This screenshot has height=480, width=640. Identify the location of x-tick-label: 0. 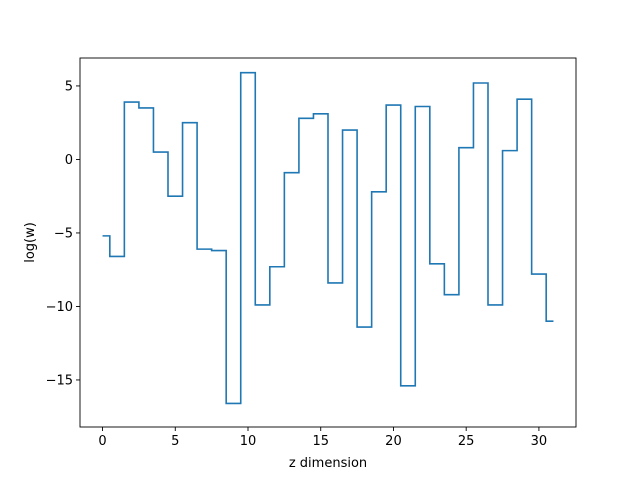
(102, 441).